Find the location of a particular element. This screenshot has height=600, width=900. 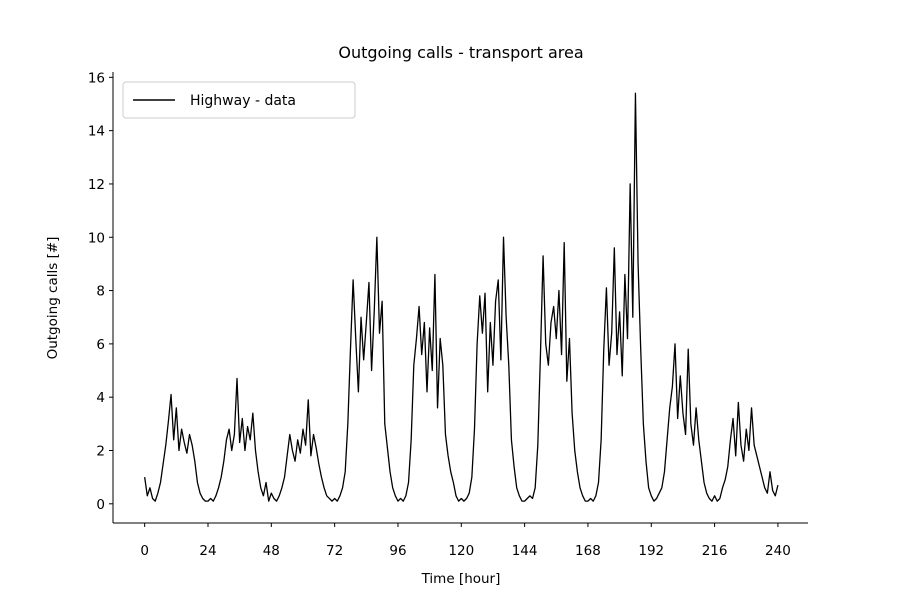

y-tick-label: 6 is located at coordinates (100, 345).